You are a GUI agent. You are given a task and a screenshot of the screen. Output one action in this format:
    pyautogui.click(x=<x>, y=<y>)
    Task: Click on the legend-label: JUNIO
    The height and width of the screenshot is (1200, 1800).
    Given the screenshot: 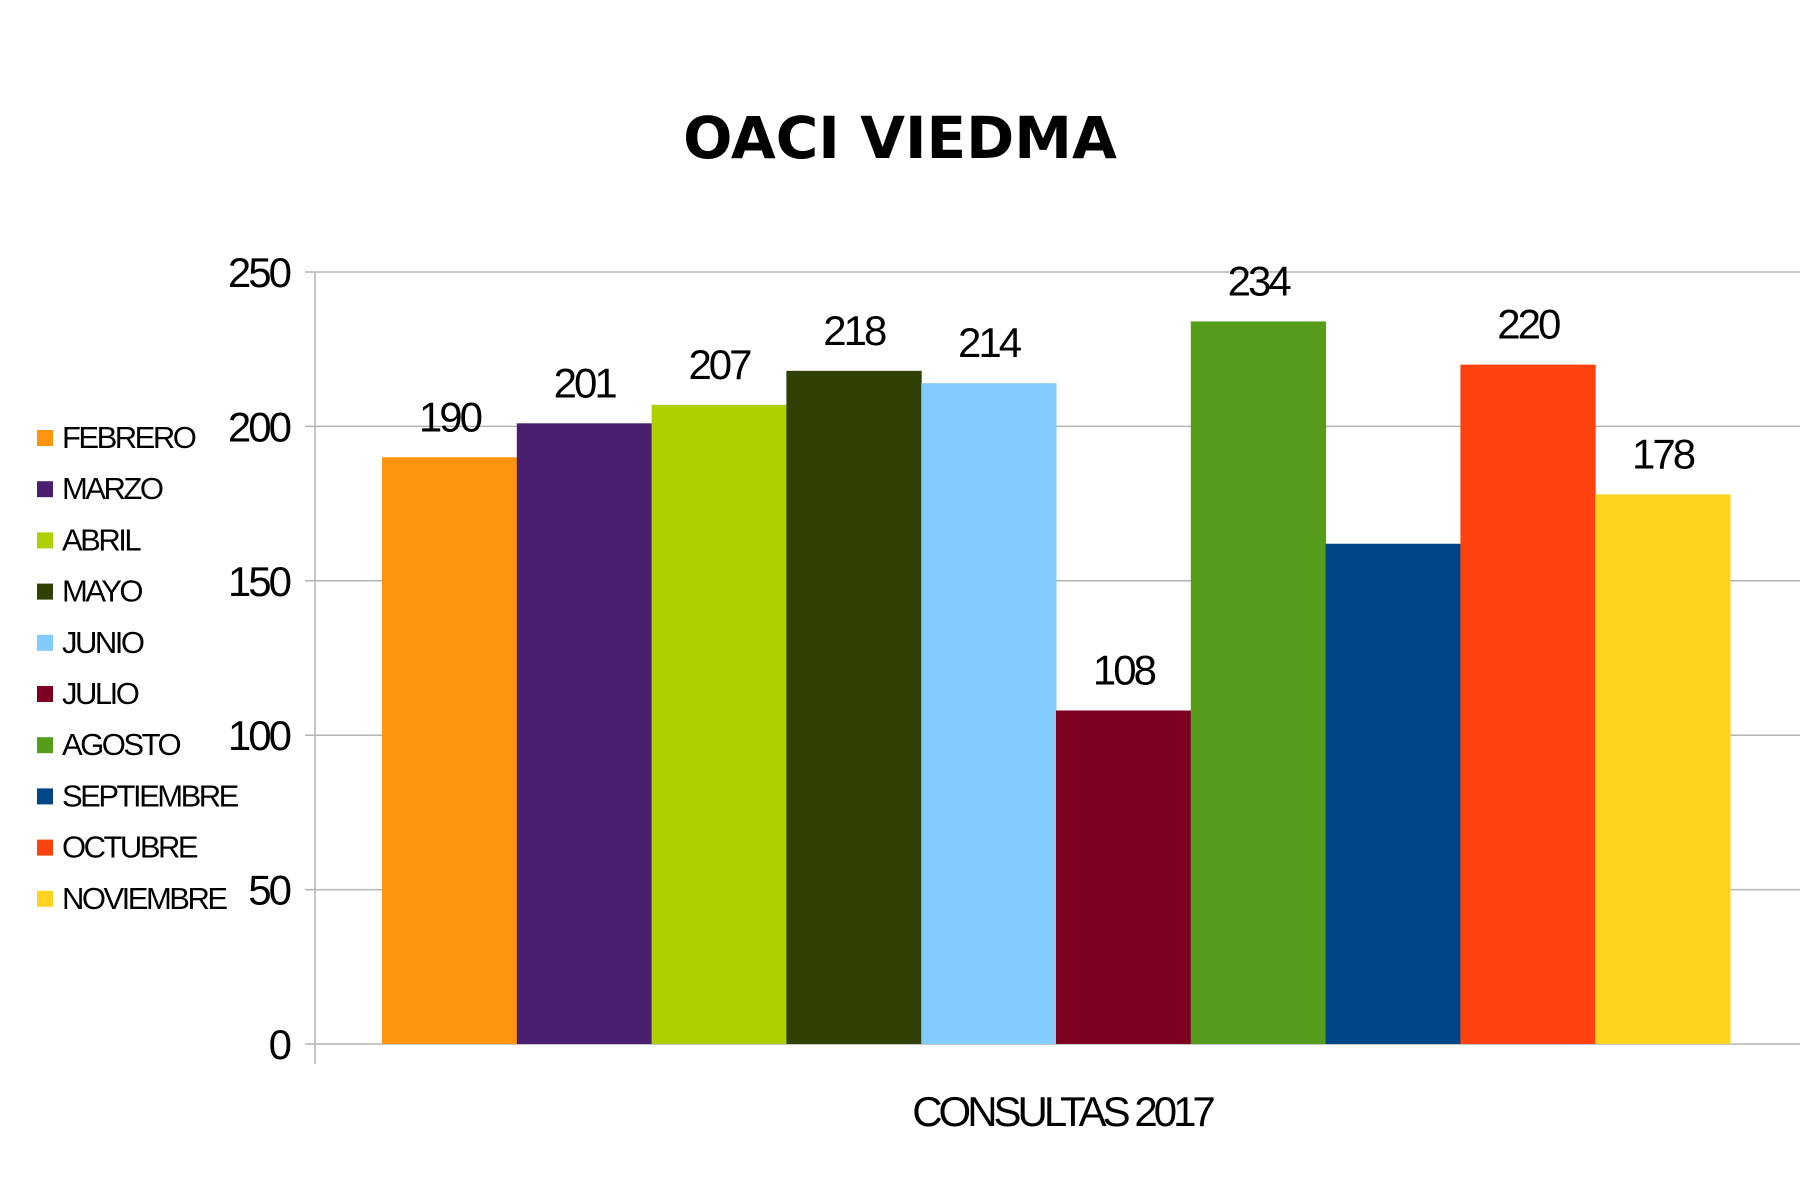 What is the action you would take?
    pyautogui.click(x=103, y=642)
    